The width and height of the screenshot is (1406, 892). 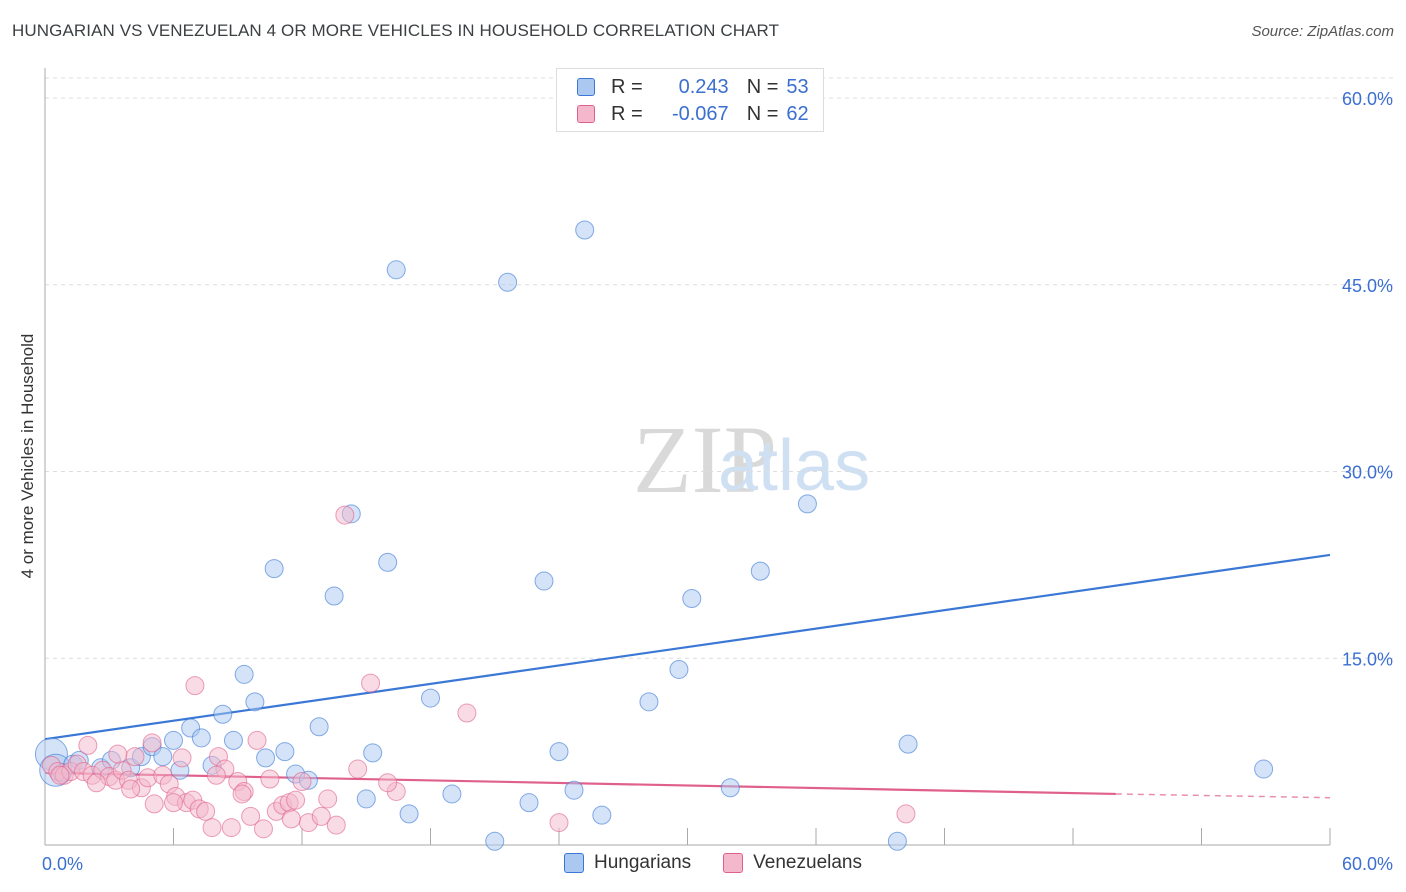 What do you see at coordinates (703, 86) in the screenshot?
I see `legend-r-value-hungarians: 0.243` at bounding box center [703, 86].